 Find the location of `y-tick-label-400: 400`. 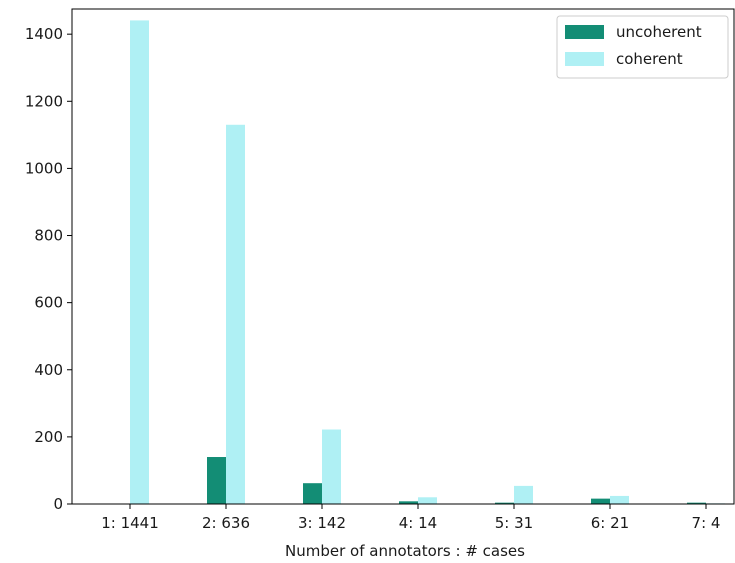

y-tick-label-400: 400 is located at coordinates (48, 370).